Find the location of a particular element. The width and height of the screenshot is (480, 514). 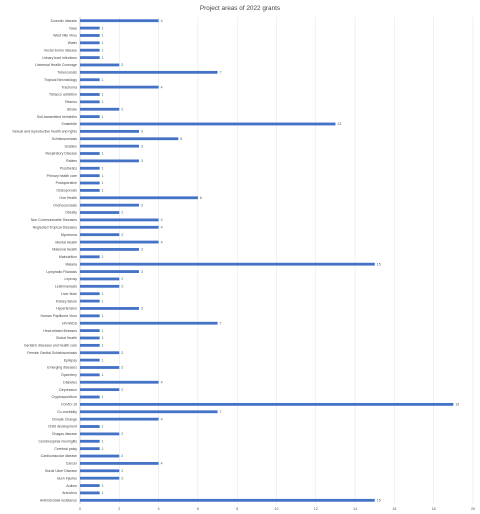

category-label: Zoonotic disease is located at coordinates (64, 21).